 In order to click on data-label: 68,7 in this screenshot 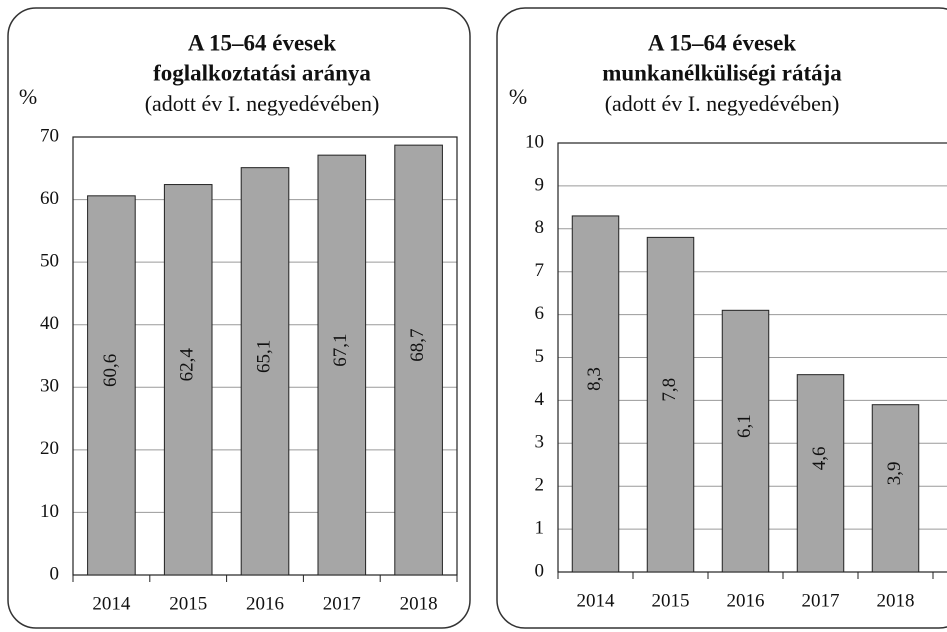, I will do `click(417, 344)`.